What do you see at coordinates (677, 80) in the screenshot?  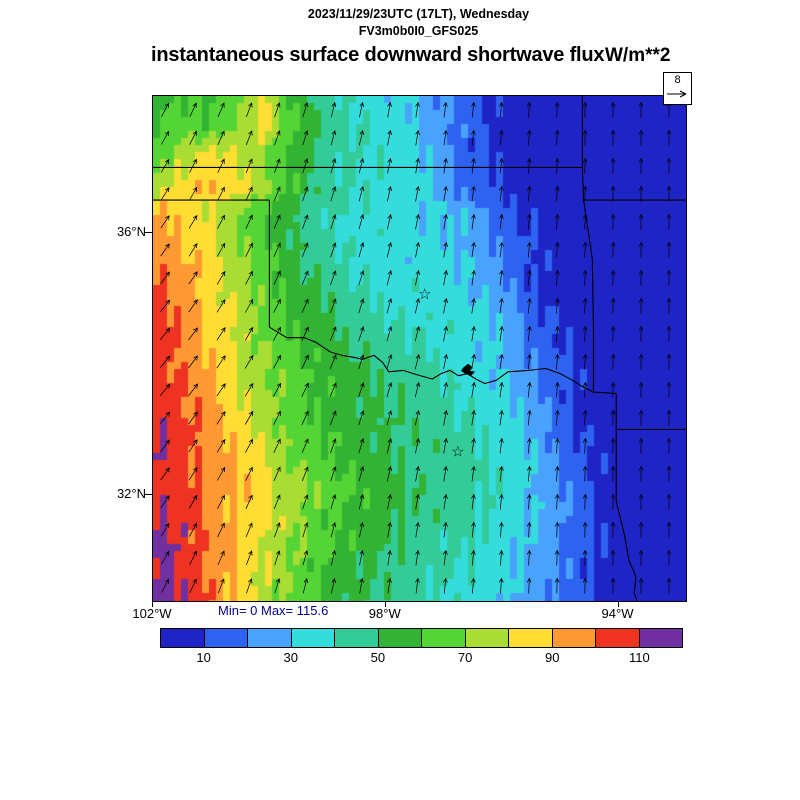 I see `wind-reference-value: 8` at bounding box center [677, 80].